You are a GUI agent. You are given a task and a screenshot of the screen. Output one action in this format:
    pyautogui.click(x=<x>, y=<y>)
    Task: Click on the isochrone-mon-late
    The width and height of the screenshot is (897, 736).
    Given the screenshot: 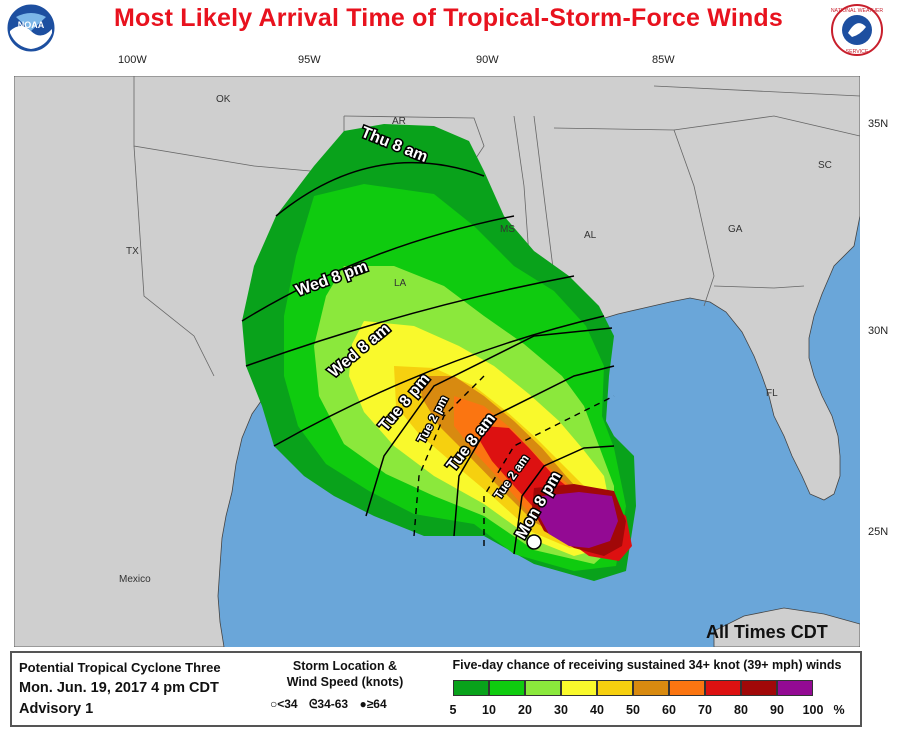 What is the action you would take?
    pyautogui.click(x=564, y=500)
    